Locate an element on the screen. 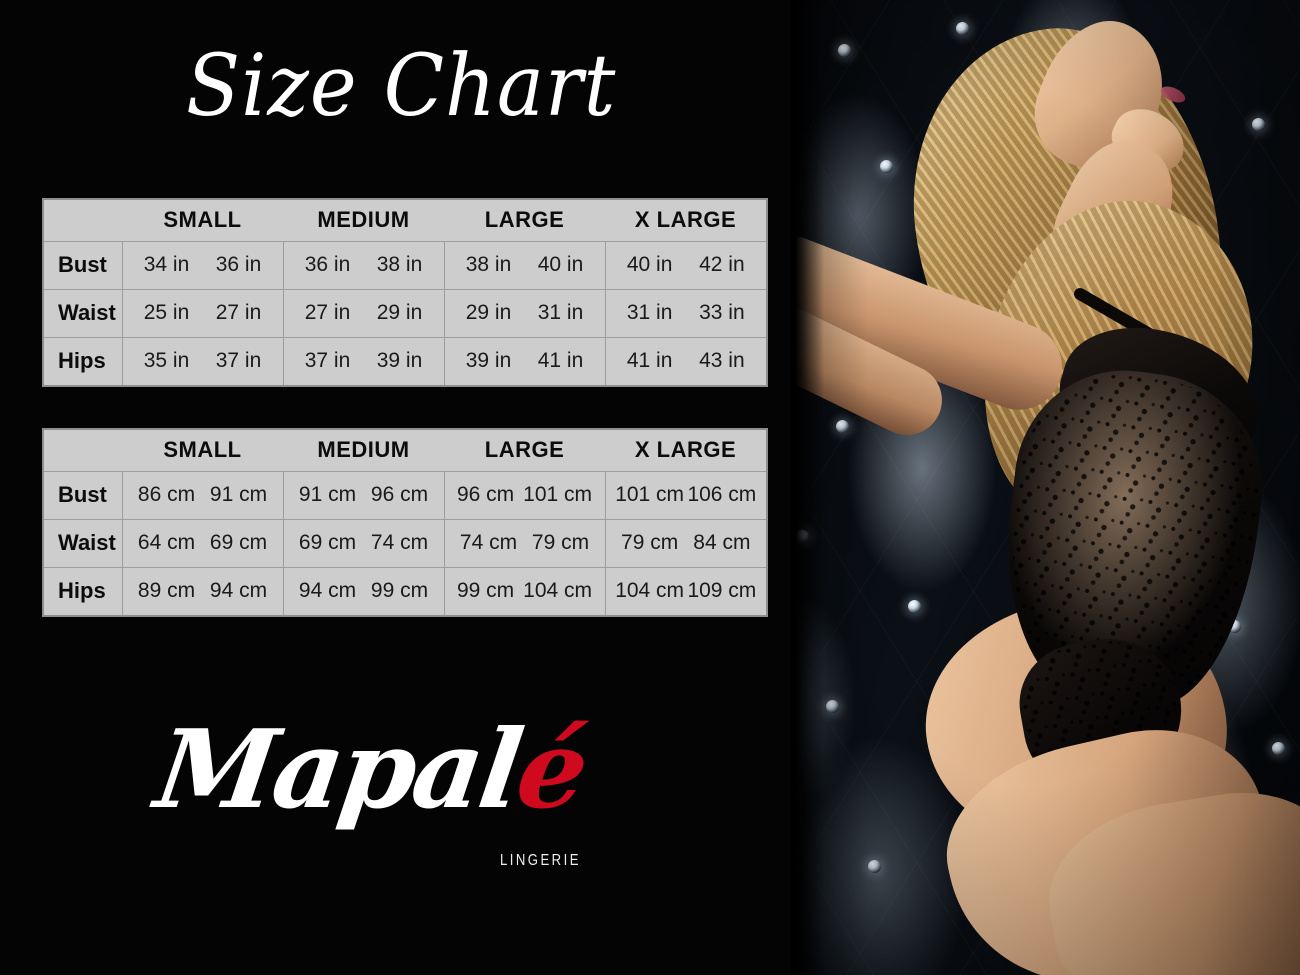 The width and height of the screenshot is (1300, 975). value-max: 38 in is located at coordinates (399, 264).